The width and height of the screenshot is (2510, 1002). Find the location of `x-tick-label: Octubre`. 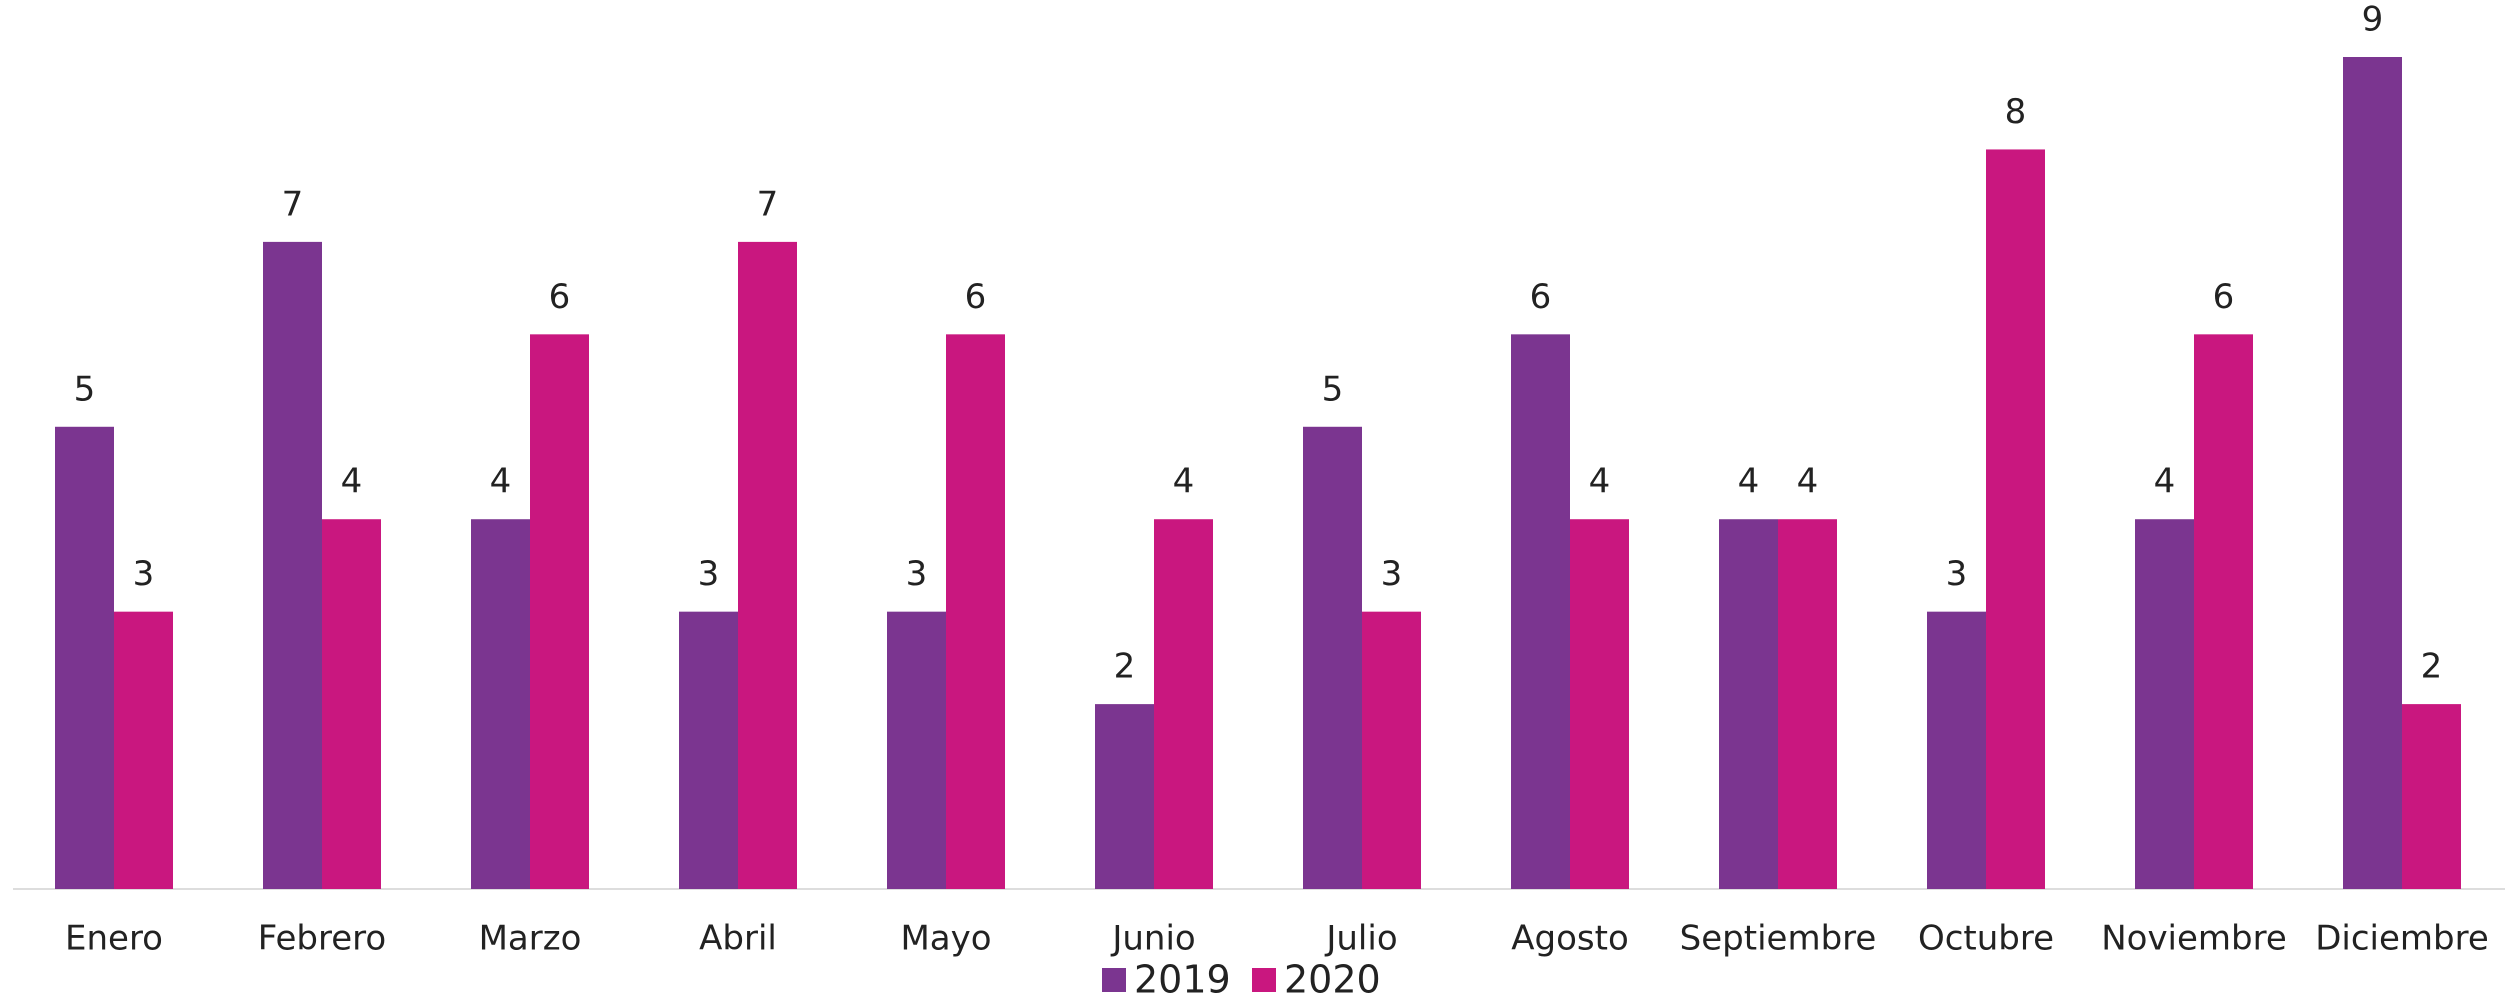

x-tick-label: Octubre is located at coordinates (1986, 939).